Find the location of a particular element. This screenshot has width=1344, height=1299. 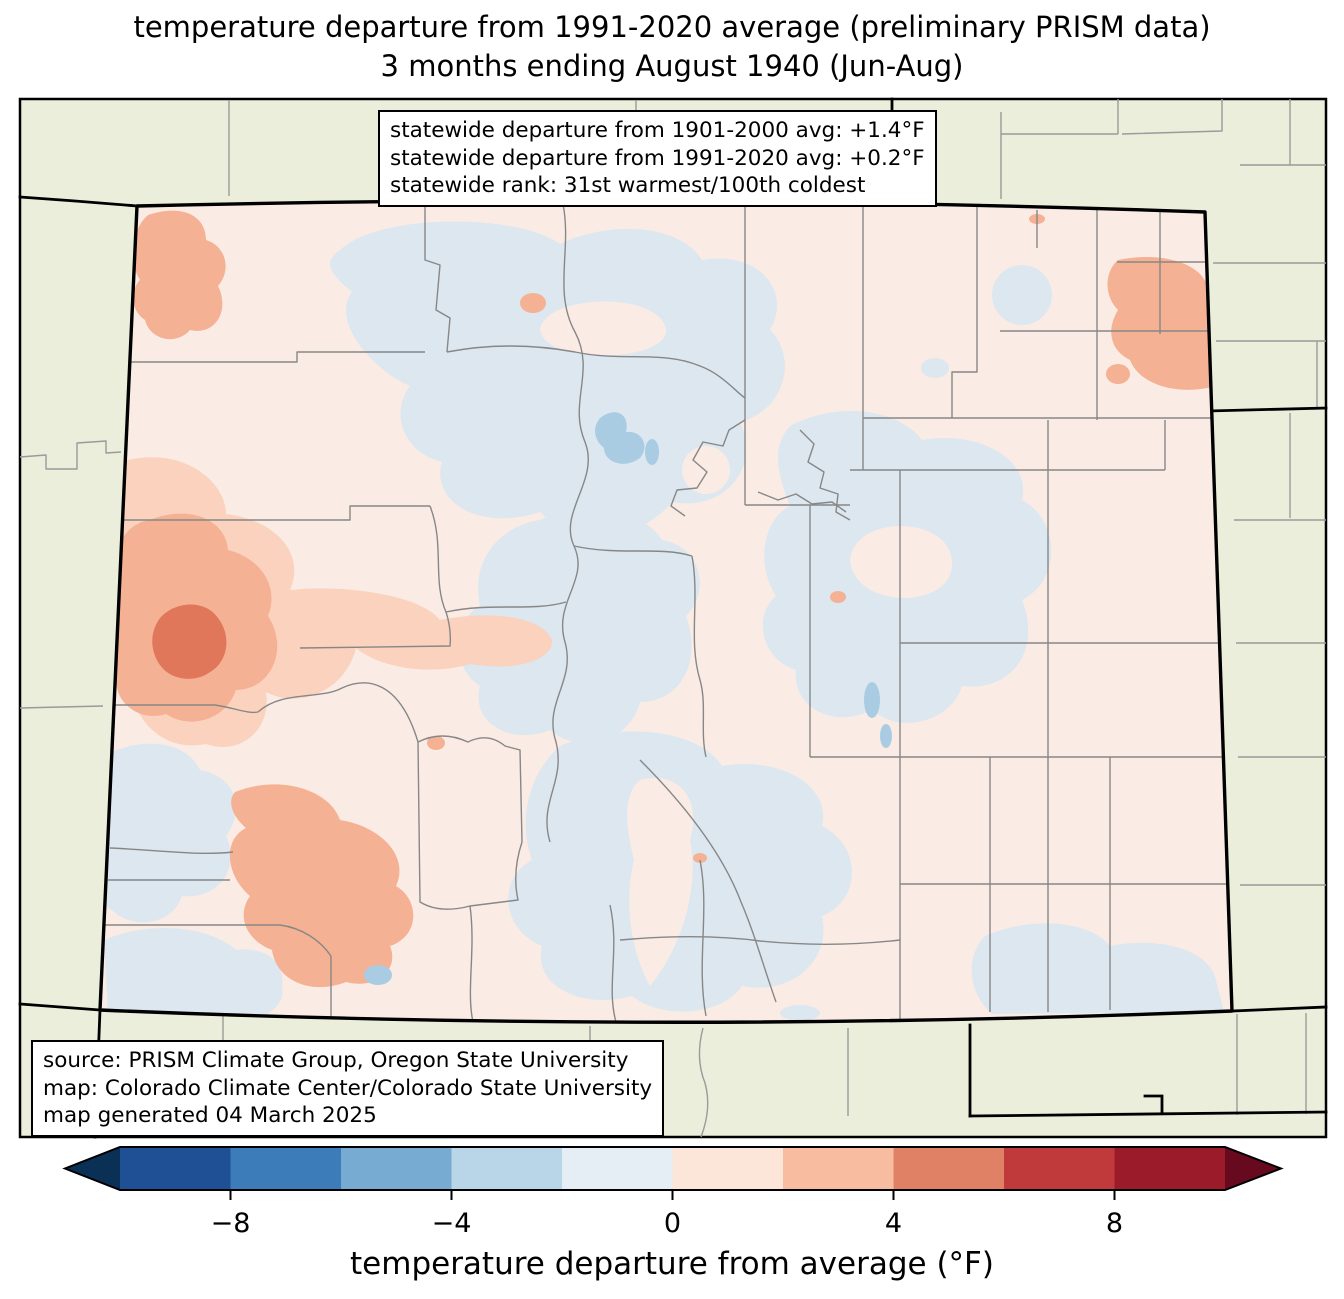

colorbar-tick-label: 4 is located at coordinates (893, 1223).